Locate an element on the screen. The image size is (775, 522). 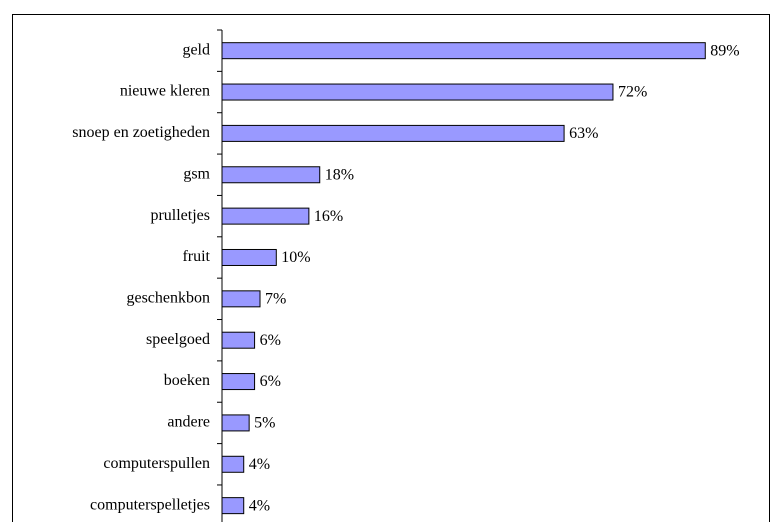
value-label: 63% is located at coordinates (583, 133).